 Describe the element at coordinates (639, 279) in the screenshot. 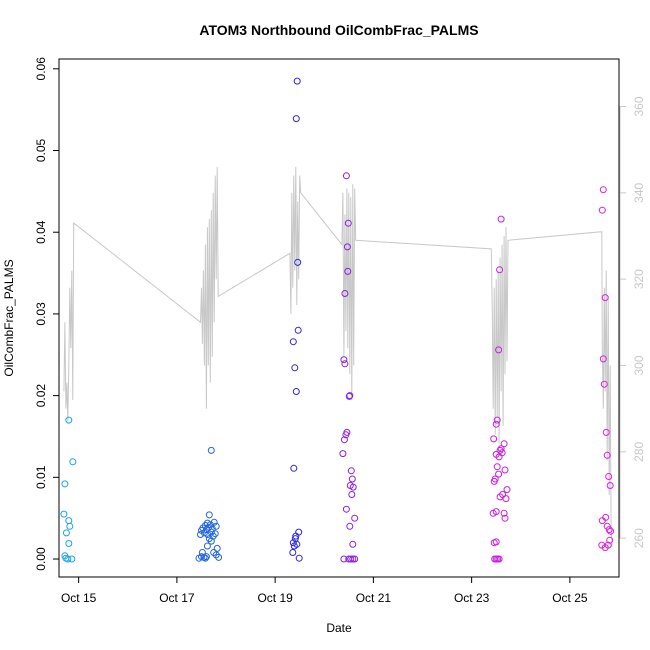

I see `right-tick-label: 320` at that location.